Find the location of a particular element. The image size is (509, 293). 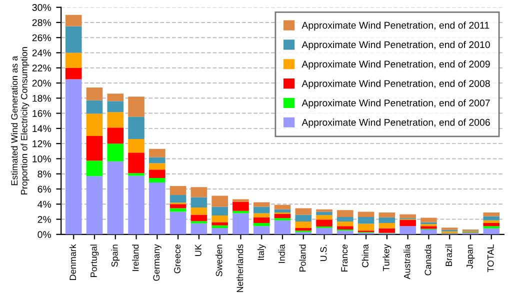

x-tick-label: Canada is located at coordinates (428, 260).